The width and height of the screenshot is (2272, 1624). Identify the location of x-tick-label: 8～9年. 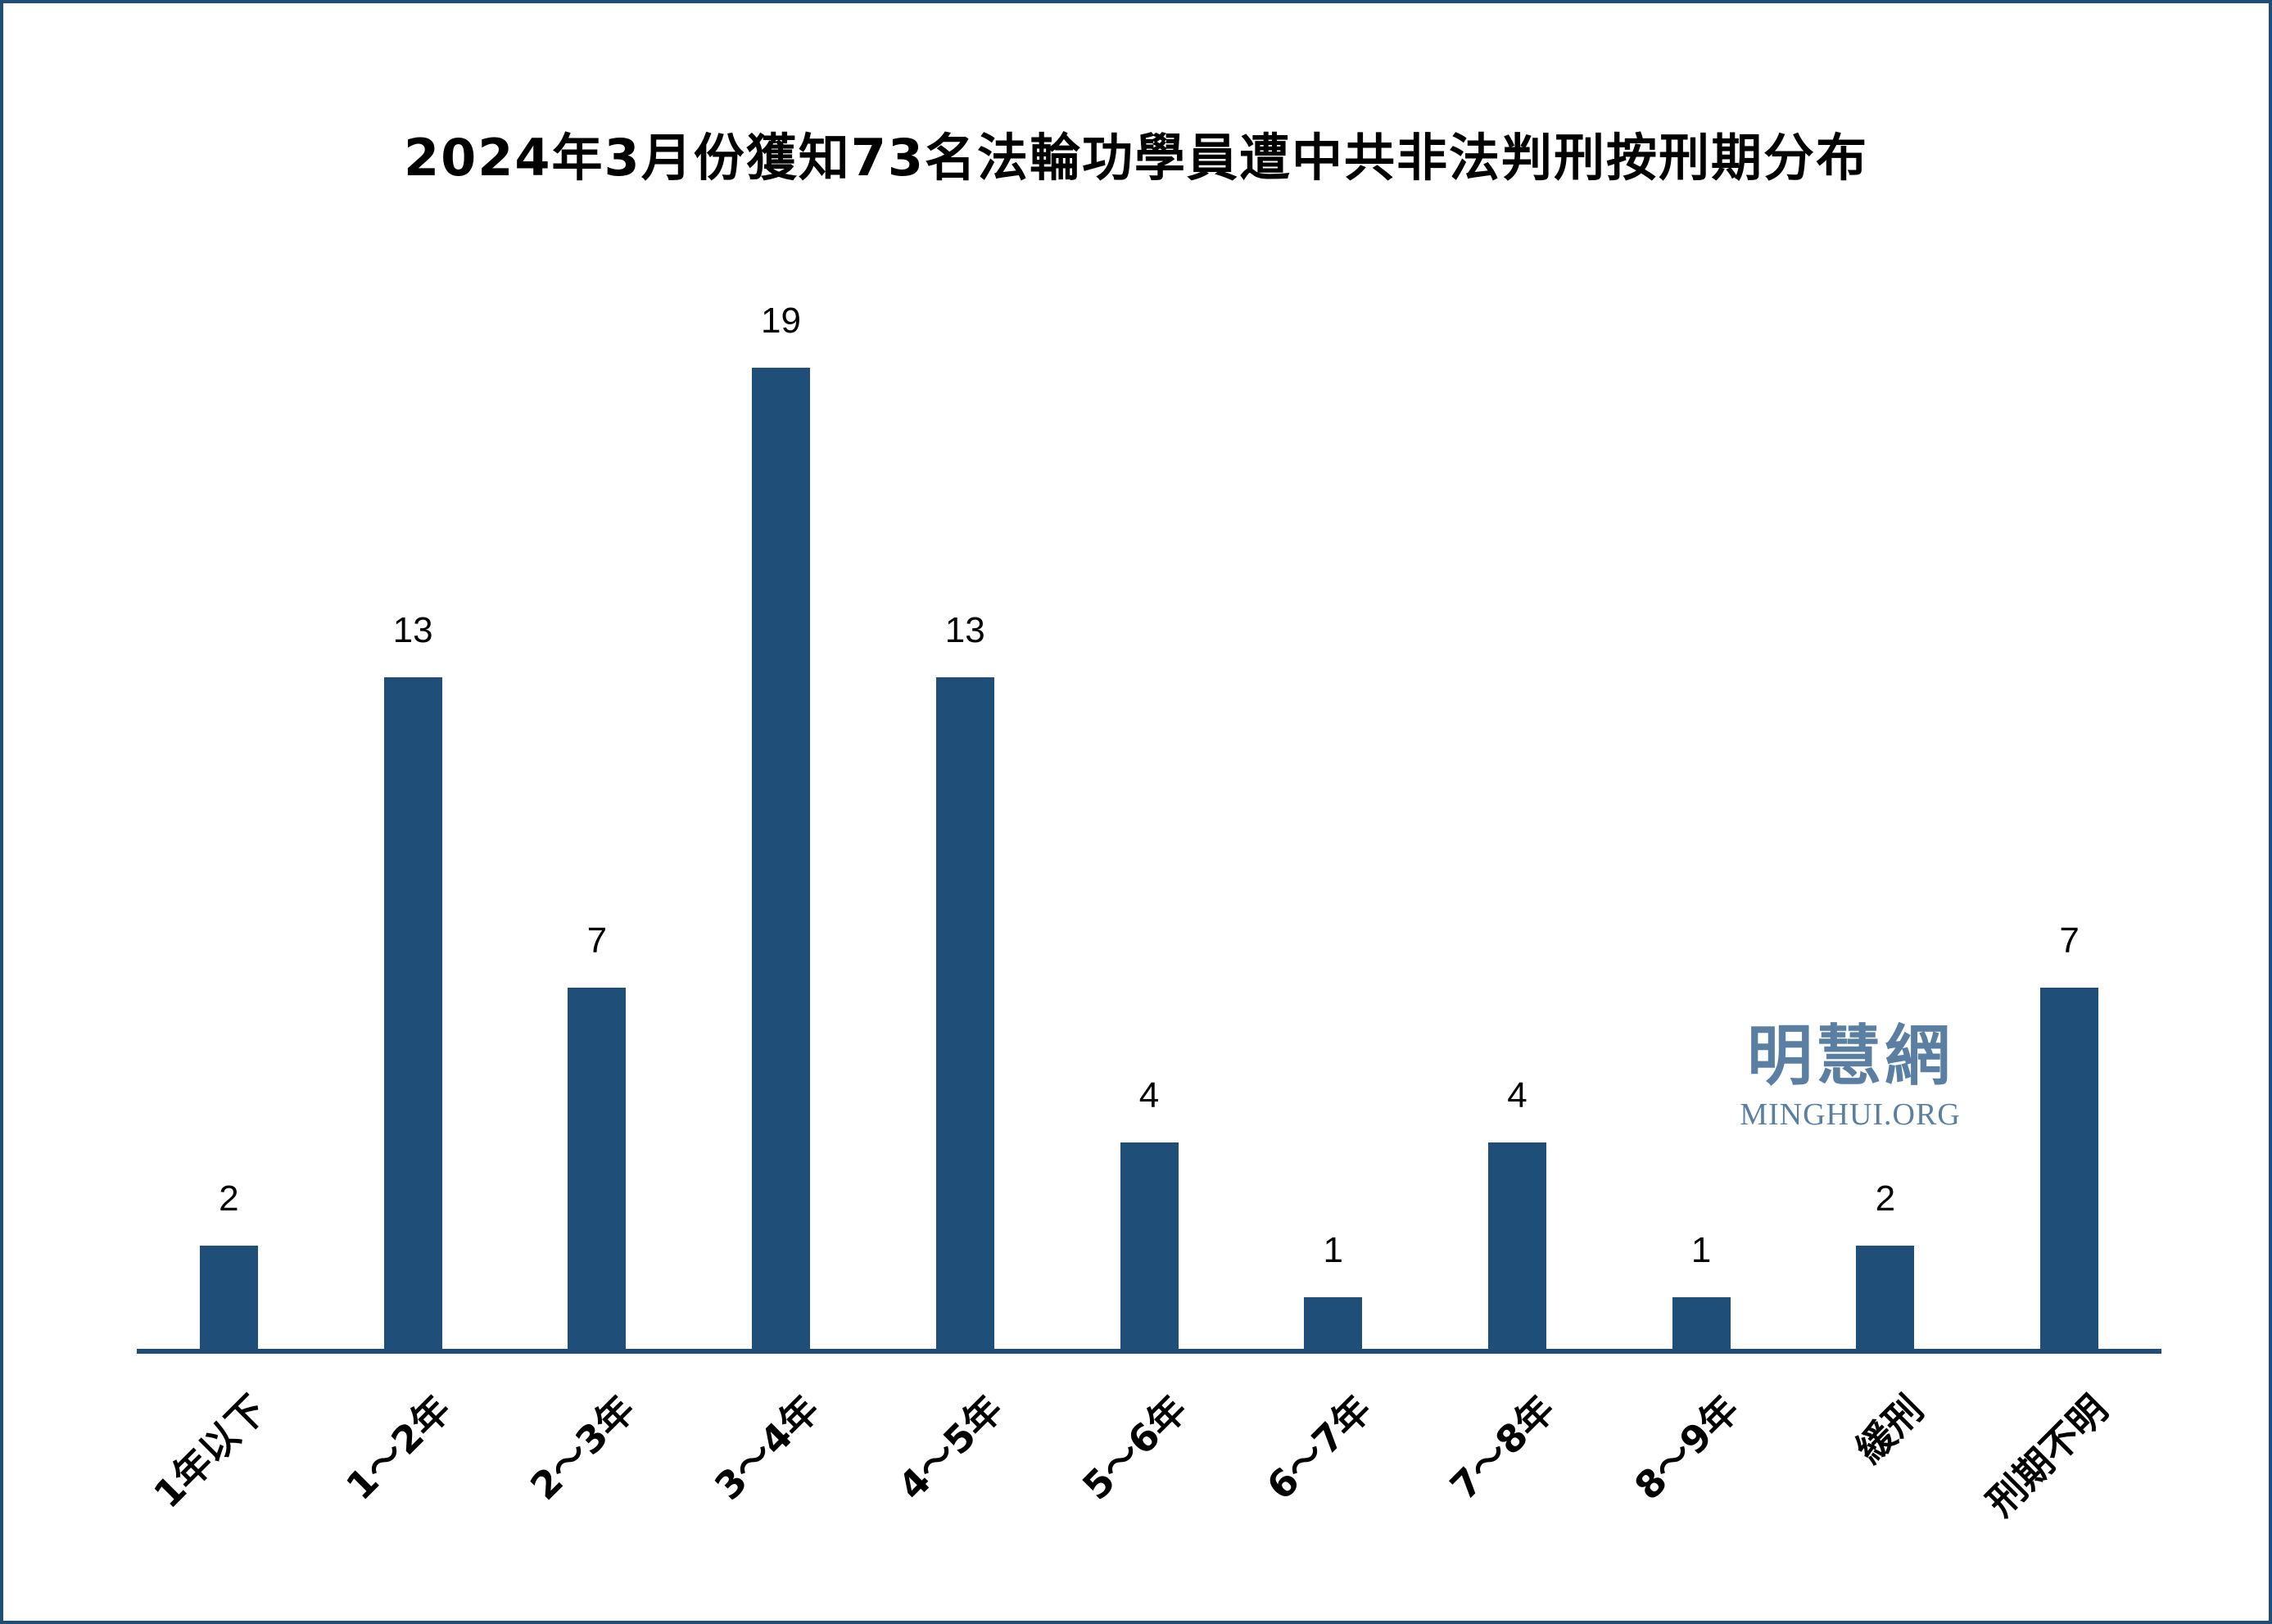
(1687, 1448).